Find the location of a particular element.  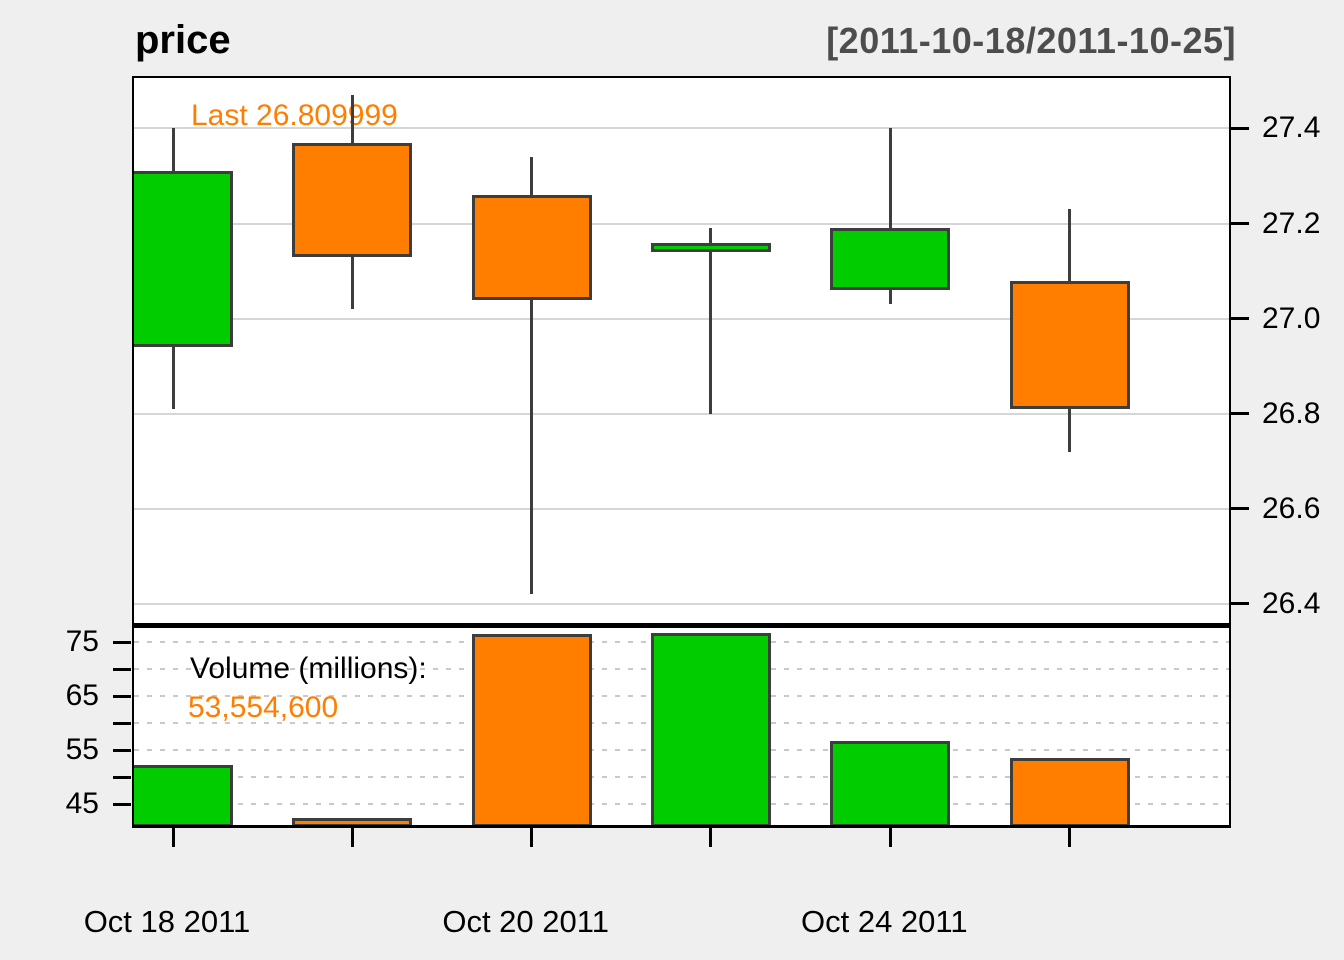

volume-annotation-value: 53,554,600 is located at coordinates (263, 707).